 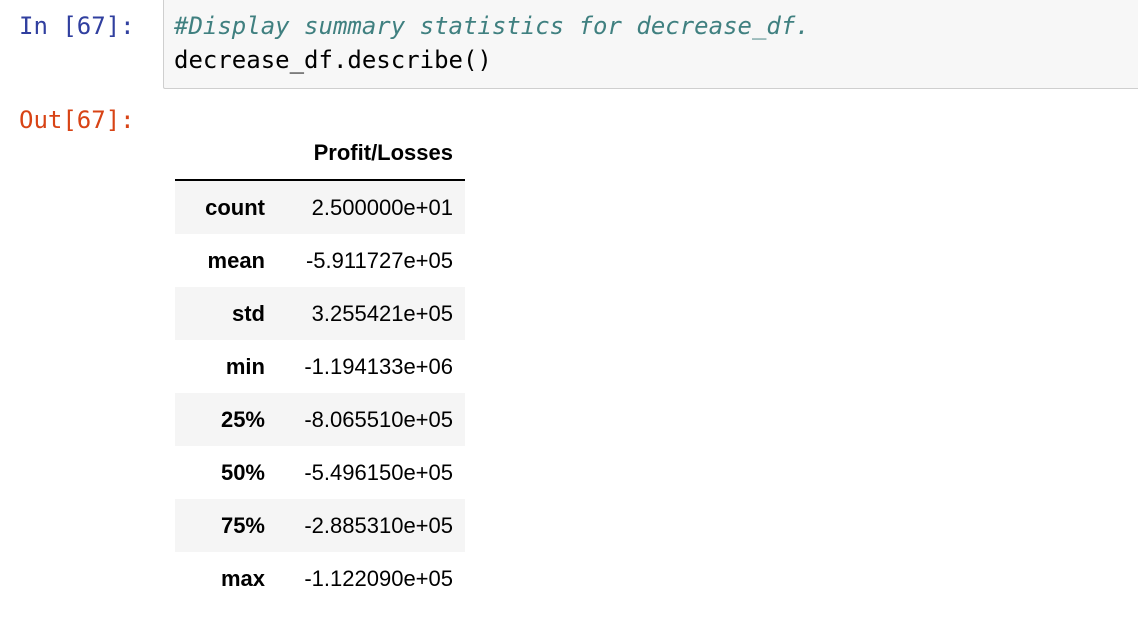 What do you see at coordinates (378, 525) in the screenshot?
I see `row-value: -2.885310e+05` at bounding box center [378, 525].